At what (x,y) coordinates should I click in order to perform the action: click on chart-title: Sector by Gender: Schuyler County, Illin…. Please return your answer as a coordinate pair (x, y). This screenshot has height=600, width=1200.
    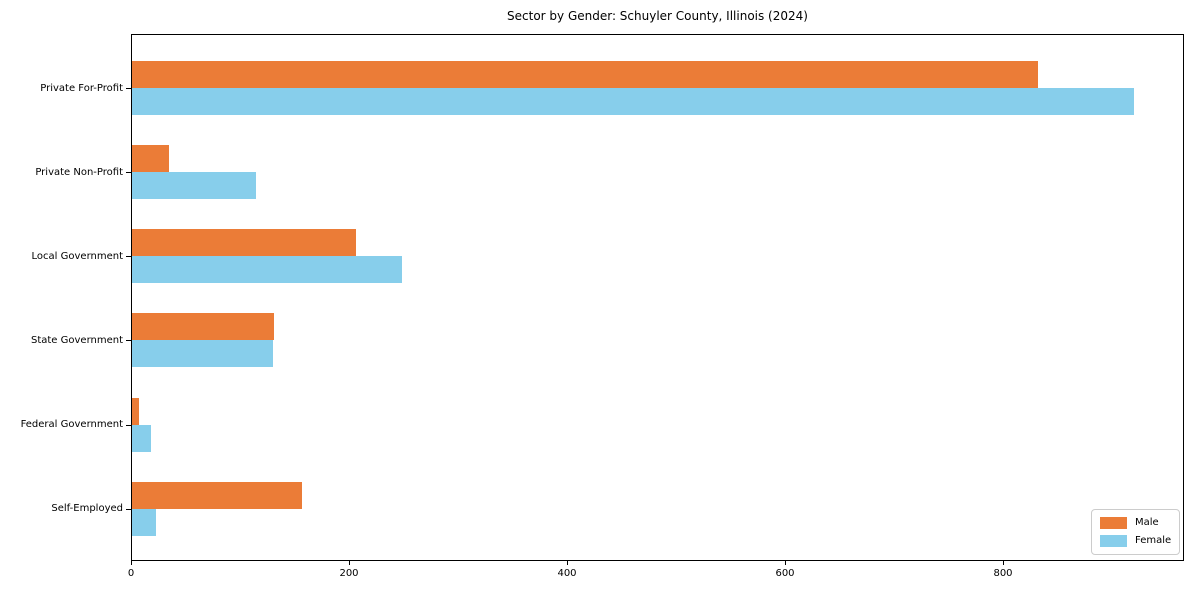
    Looking at the image, I should click on (657, 16).